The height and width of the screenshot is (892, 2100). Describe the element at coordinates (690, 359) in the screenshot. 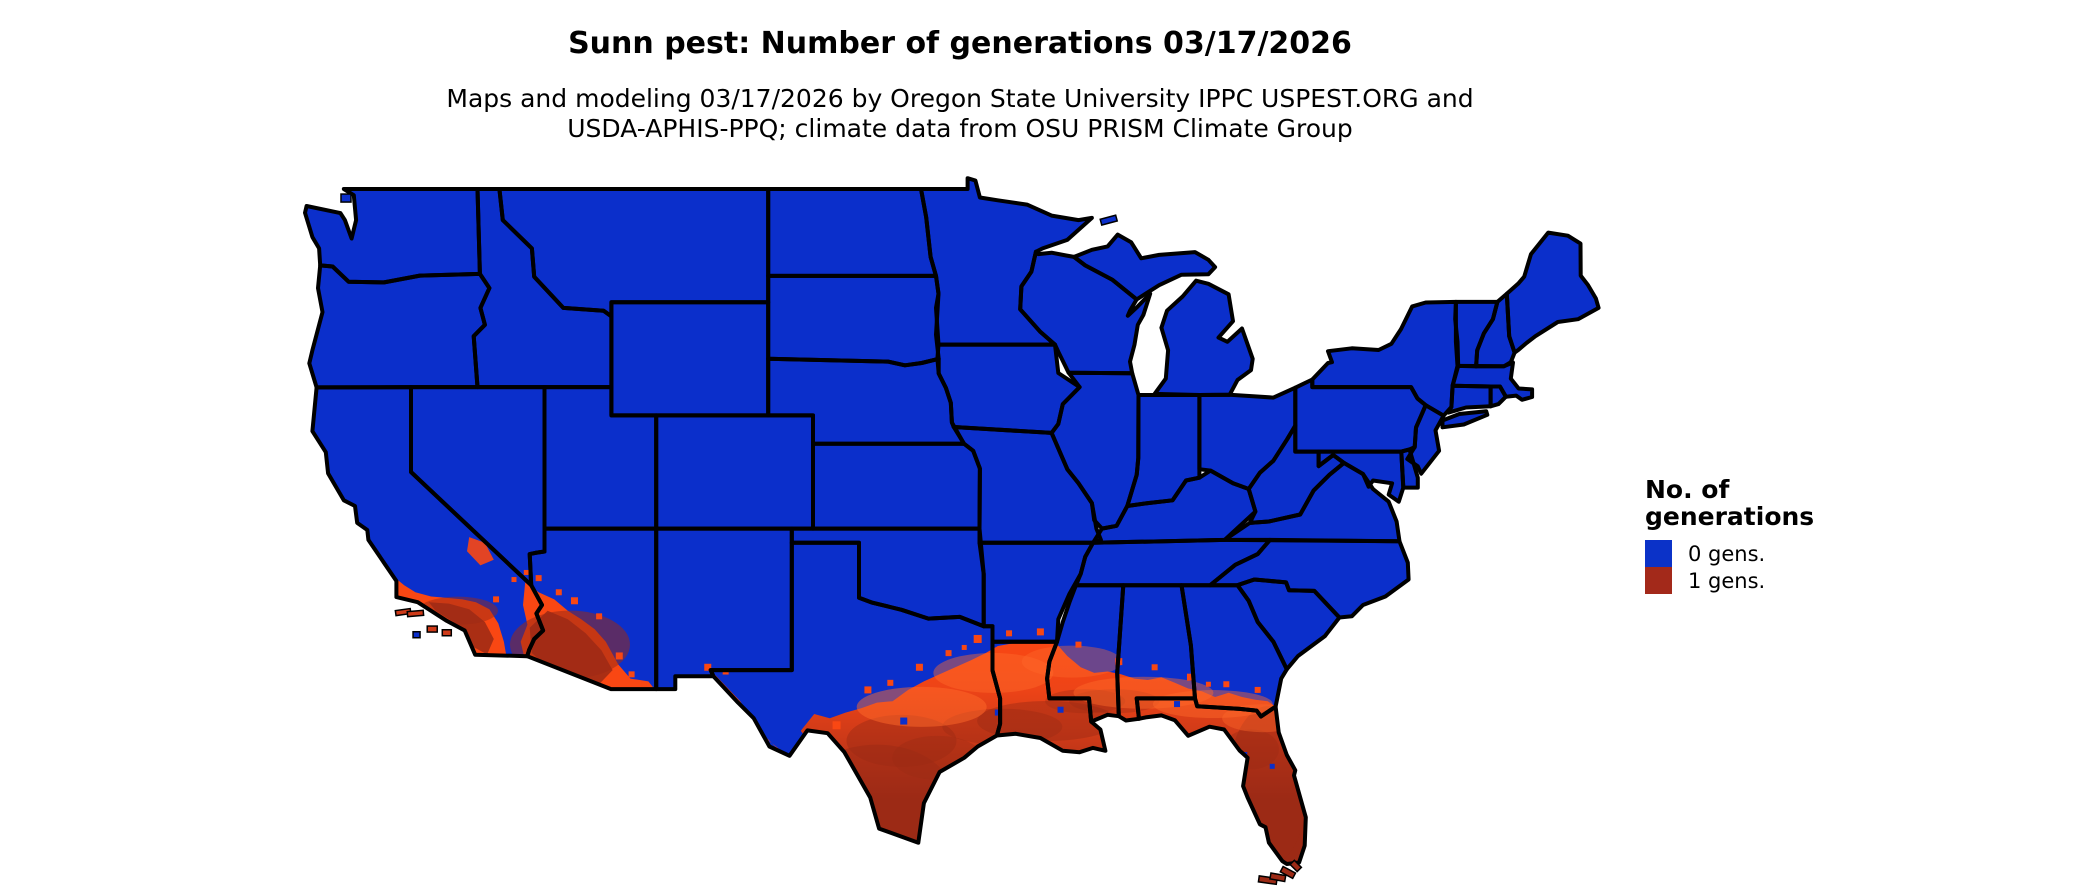

I see `state-wy` at that location.